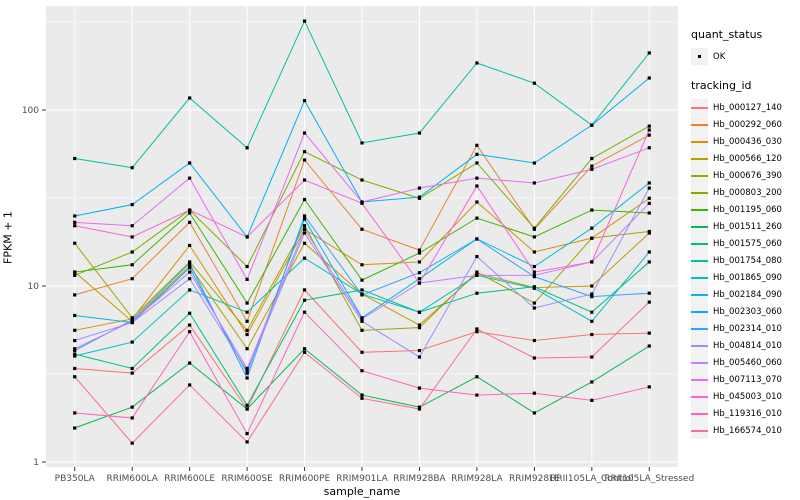 This screenshot has height=500, width=800. What do you see at coordinates (721, 85) in the screenshot?
I see `legend-title-tracking-id: tracking_id` at bounding box center [721, 85].